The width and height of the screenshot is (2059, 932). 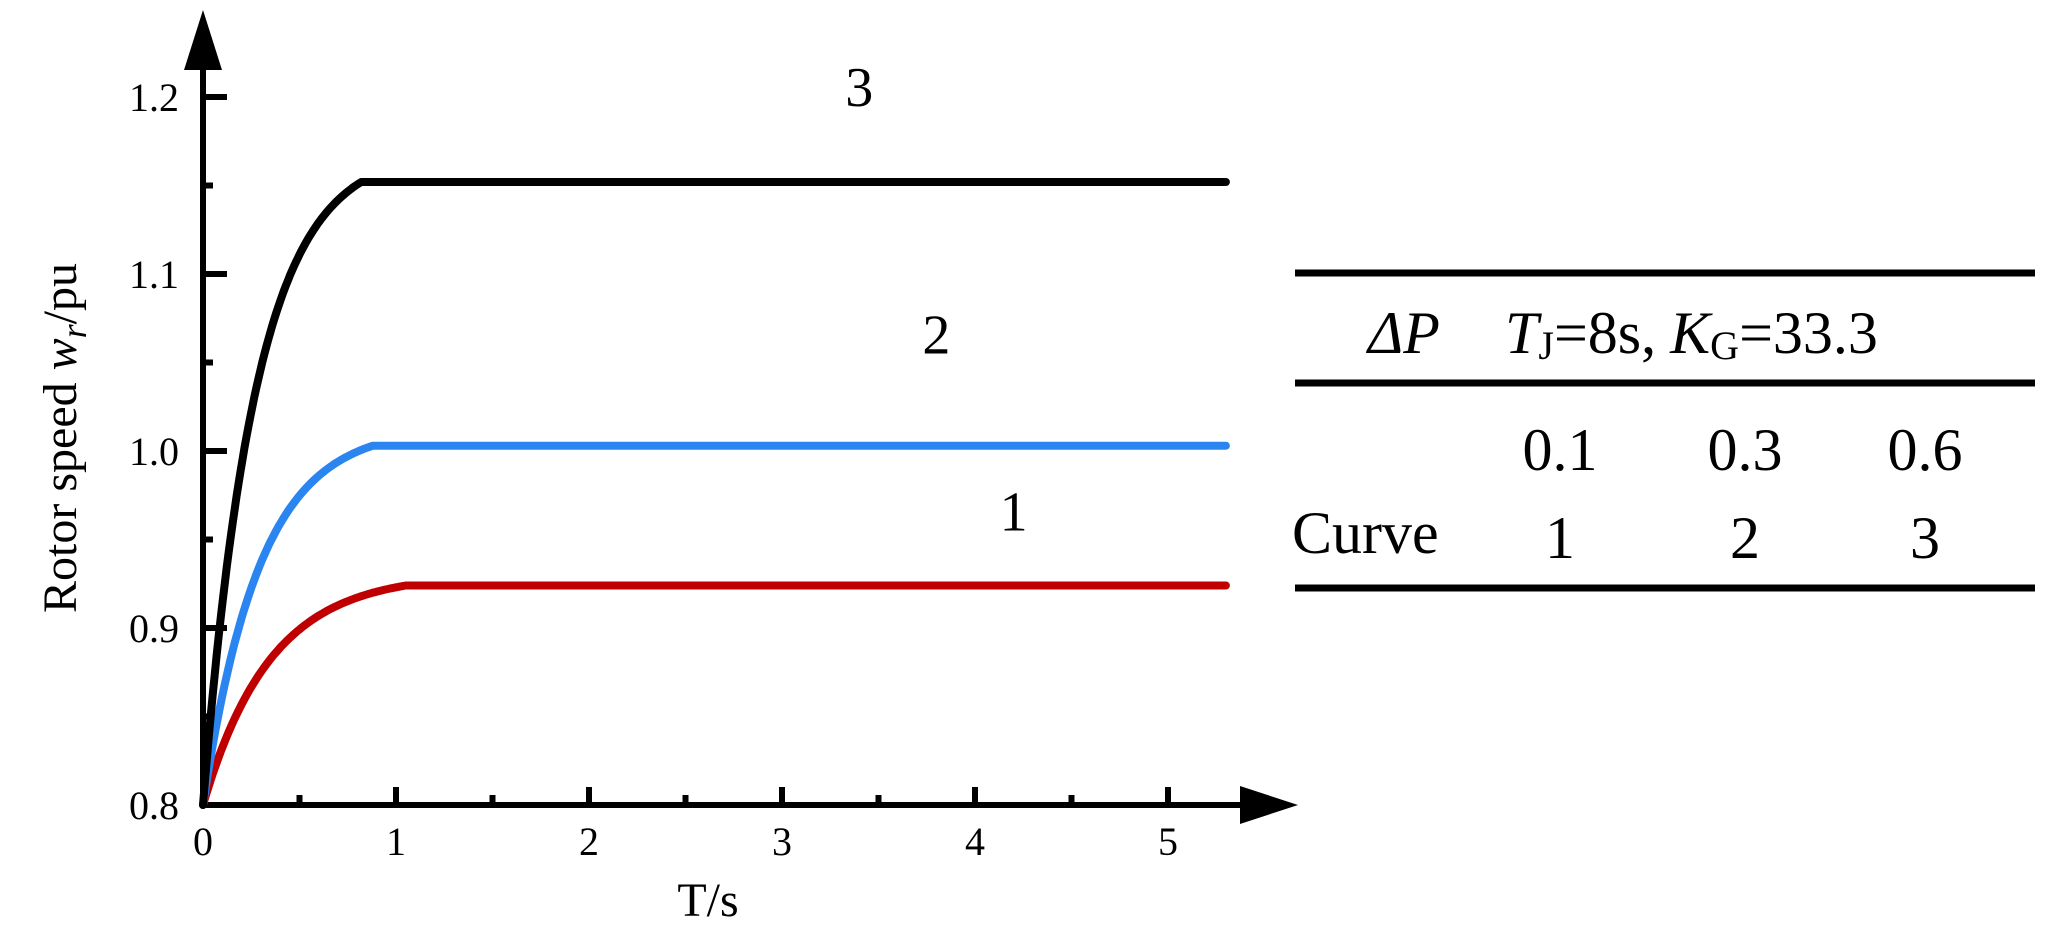 I want to click on kg-value: =33.3, so click(x=1808, y=333).